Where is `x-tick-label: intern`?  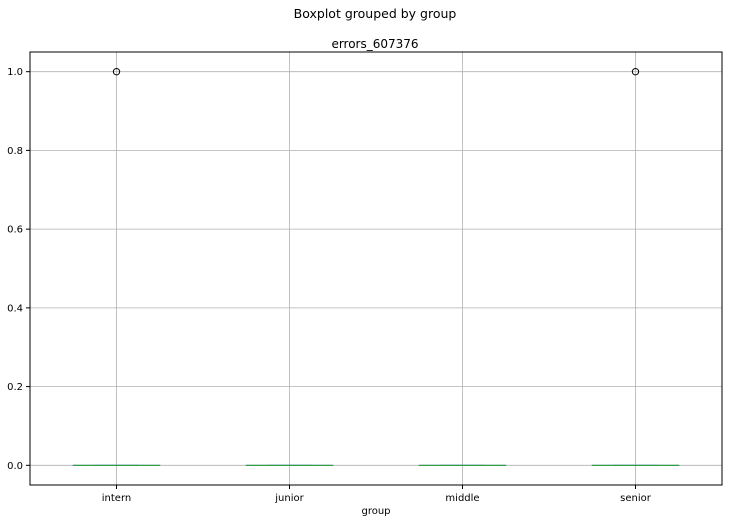 x-tick-label: intern is located at coordinates (116, 498).